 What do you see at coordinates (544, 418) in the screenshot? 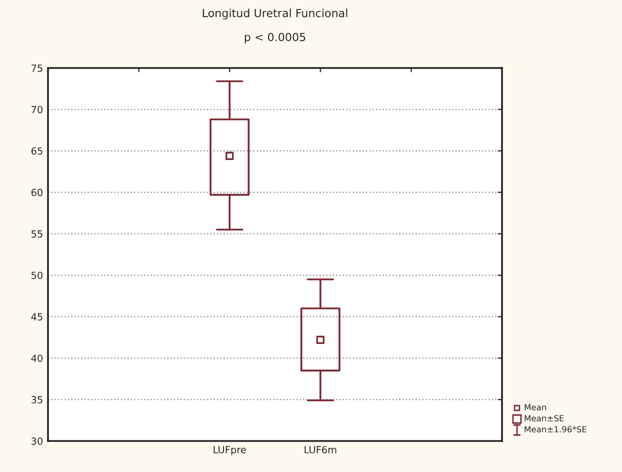
I see `text: Mean±SE` at bounding box center [544, 418].